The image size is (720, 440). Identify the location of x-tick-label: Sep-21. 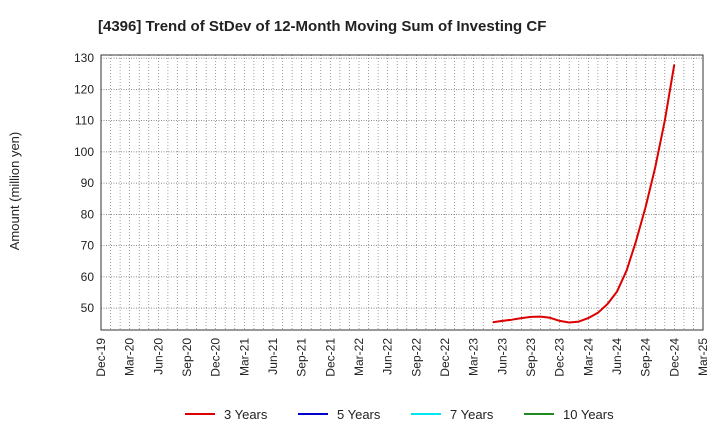
(302, 357).